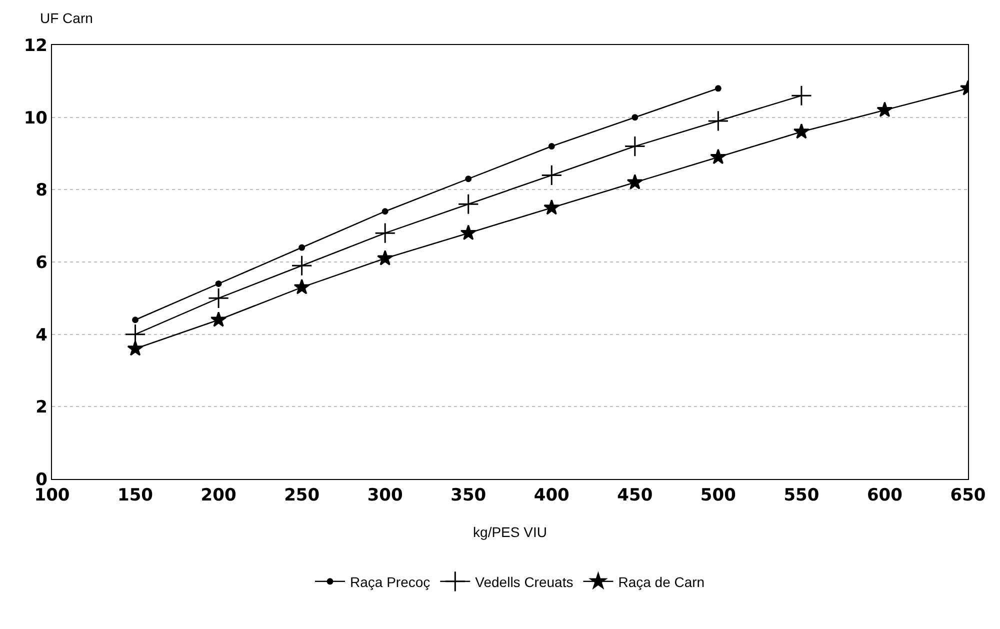 Image resolution: width=1000 pixels, height=629 pixels. I want to click on x-tick-label: 350, so click(468, 496).